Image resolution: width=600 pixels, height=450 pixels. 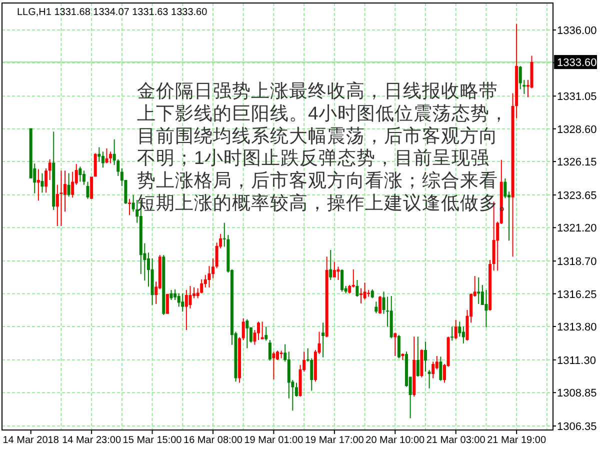 What do you see at coordinates (92, 440) in the screenshot?
I see `x-tick-label: 14 Mar 23:00` at bounding box center [92, 440].